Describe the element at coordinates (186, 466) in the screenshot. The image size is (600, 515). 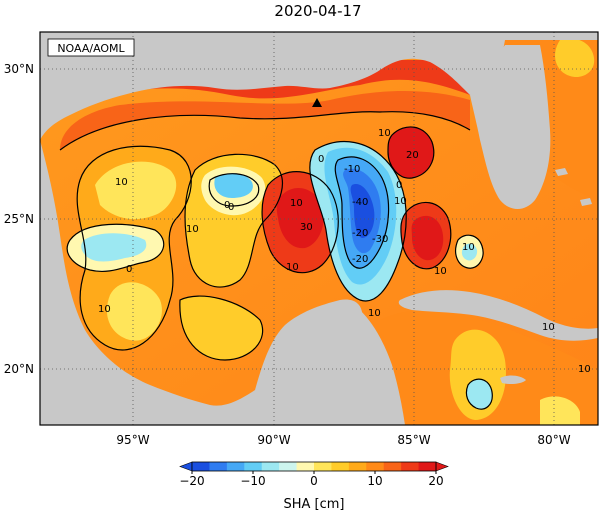
I see `colorbar-arrow-low` at that location.